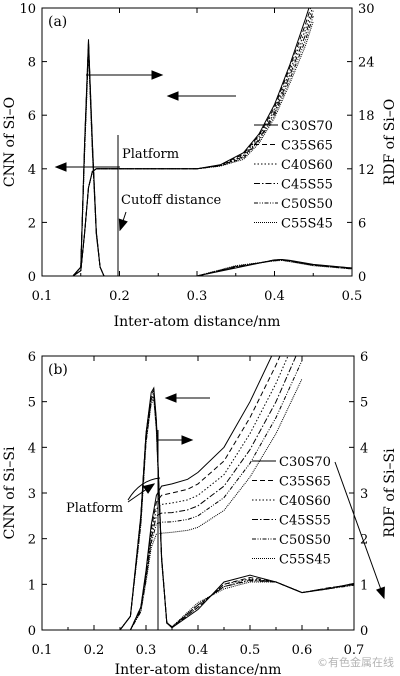 The width and height of the screenshot is (400, 676). Describe the element at coordinates (149, 488) in the screenshot. I see `platform-arrow-b1-head` at that location.